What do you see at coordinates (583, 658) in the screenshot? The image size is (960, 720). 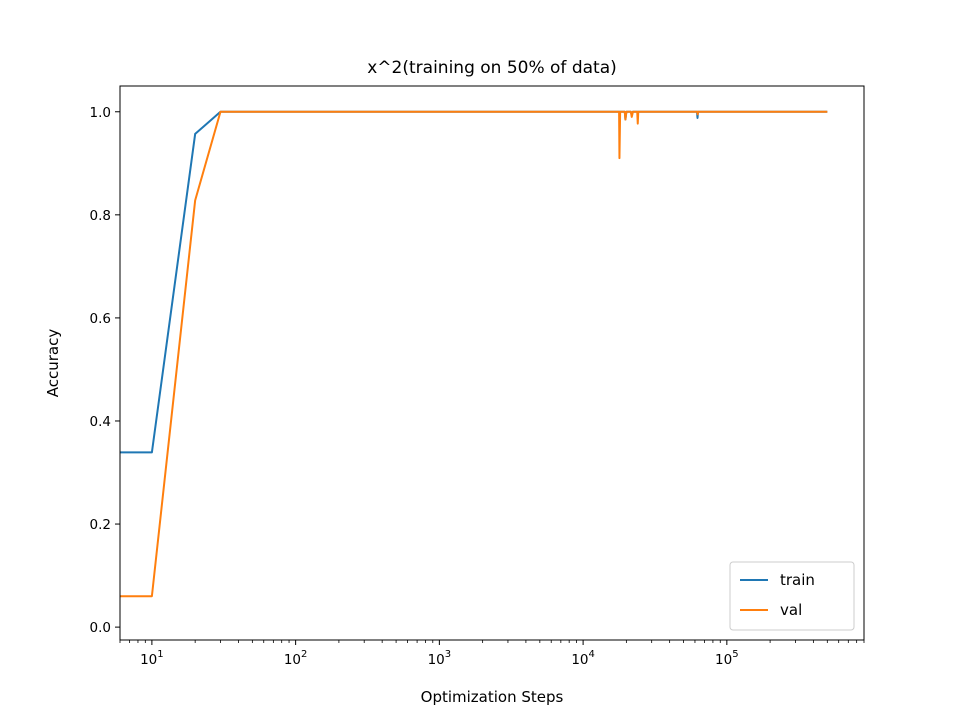 I see `x-tick-label: 10⁴` at bounding box center [583, 658].